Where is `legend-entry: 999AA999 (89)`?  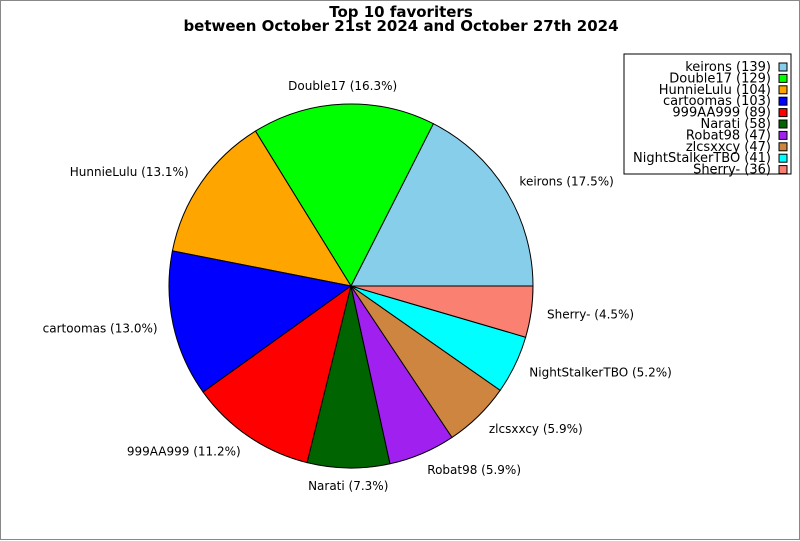
legend-entry: 999AA999 (89) is located at coordinates (721, 113).